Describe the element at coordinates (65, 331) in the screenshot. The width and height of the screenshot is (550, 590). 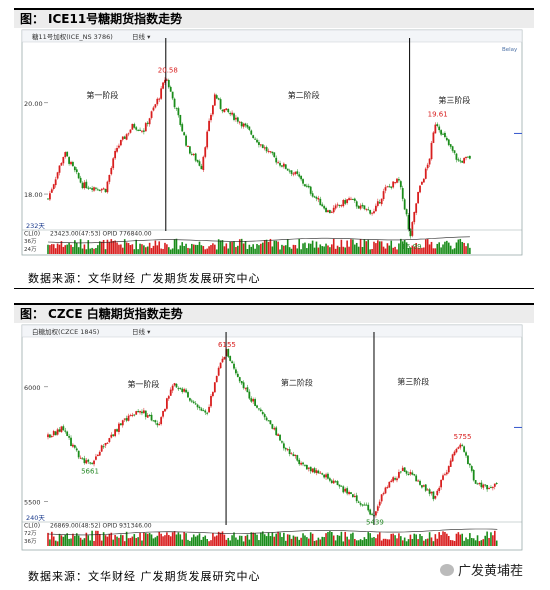
I see `chart2-toolbar-title: 白糖加权(CZCE 1845)` at that location.